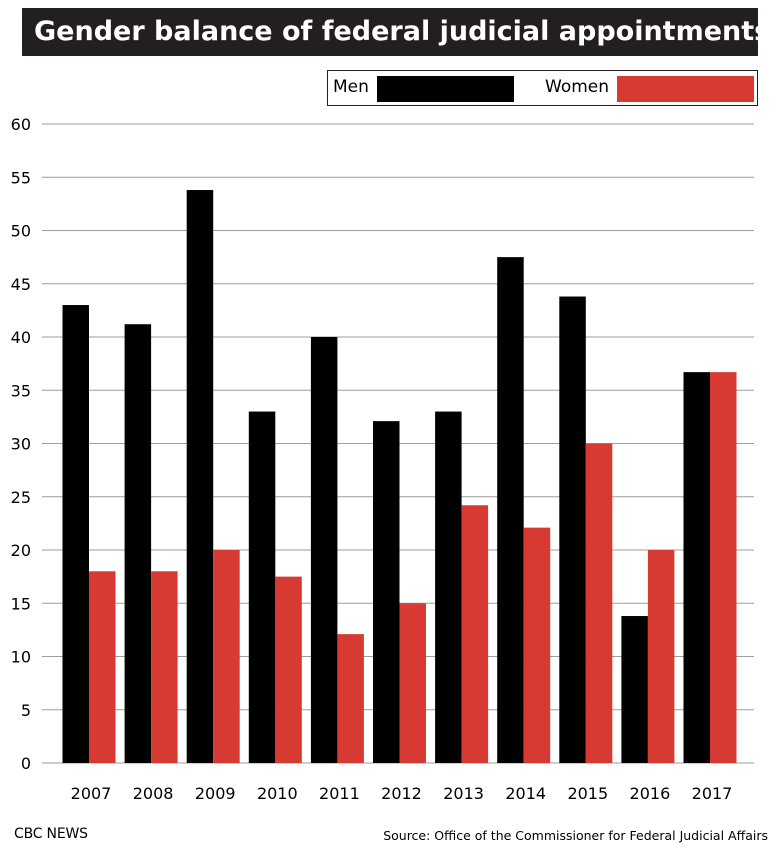  What do you see at coordinates (21, 603) in the screenshot?
I see `y-tick-label: 15` at bounding box center [21, 603].